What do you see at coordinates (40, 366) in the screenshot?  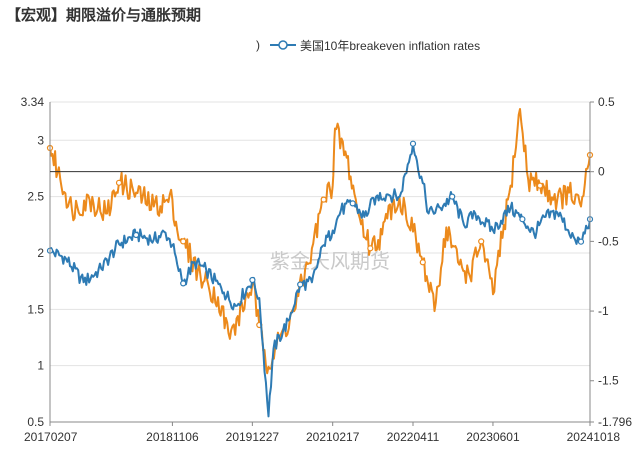 I see `left-tick-label: 1` at bounding box center [40, 366].